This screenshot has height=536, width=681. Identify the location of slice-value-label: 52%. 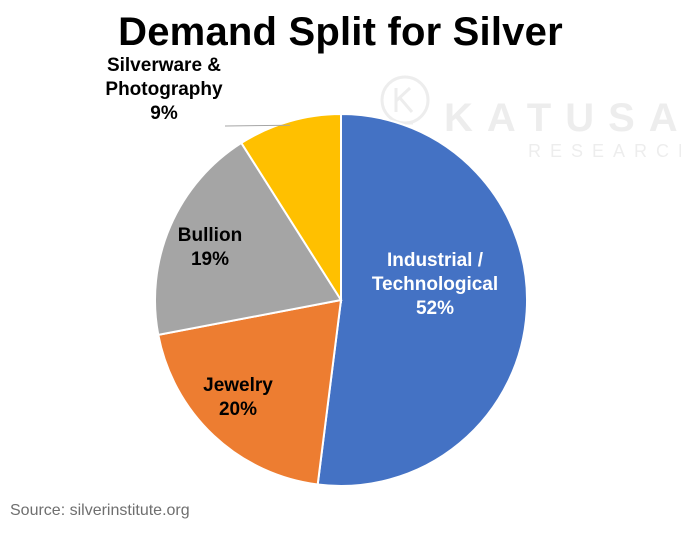
(435, 308).